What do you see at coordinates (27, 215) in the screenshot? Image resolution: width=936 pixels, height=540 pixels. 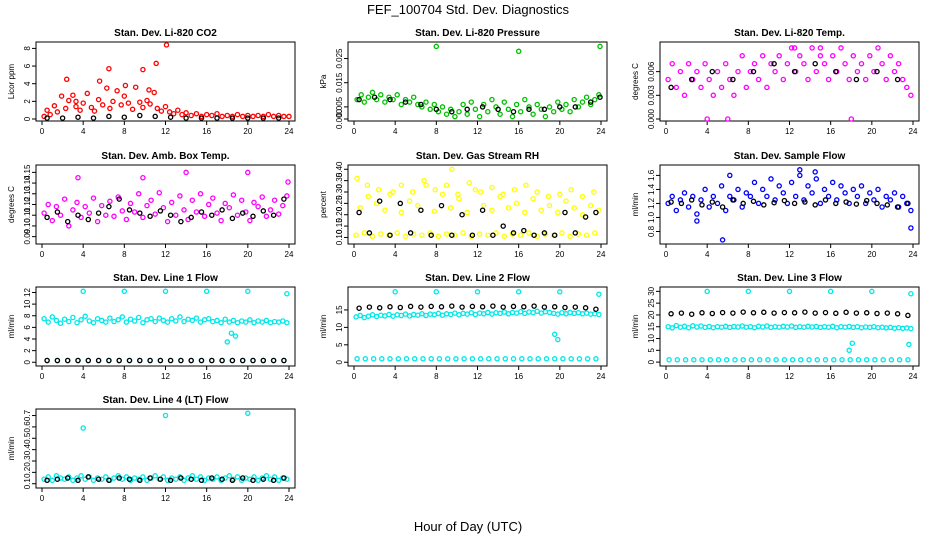 I see `y-tick-label: 0.11` at bounding box center [27, 215].